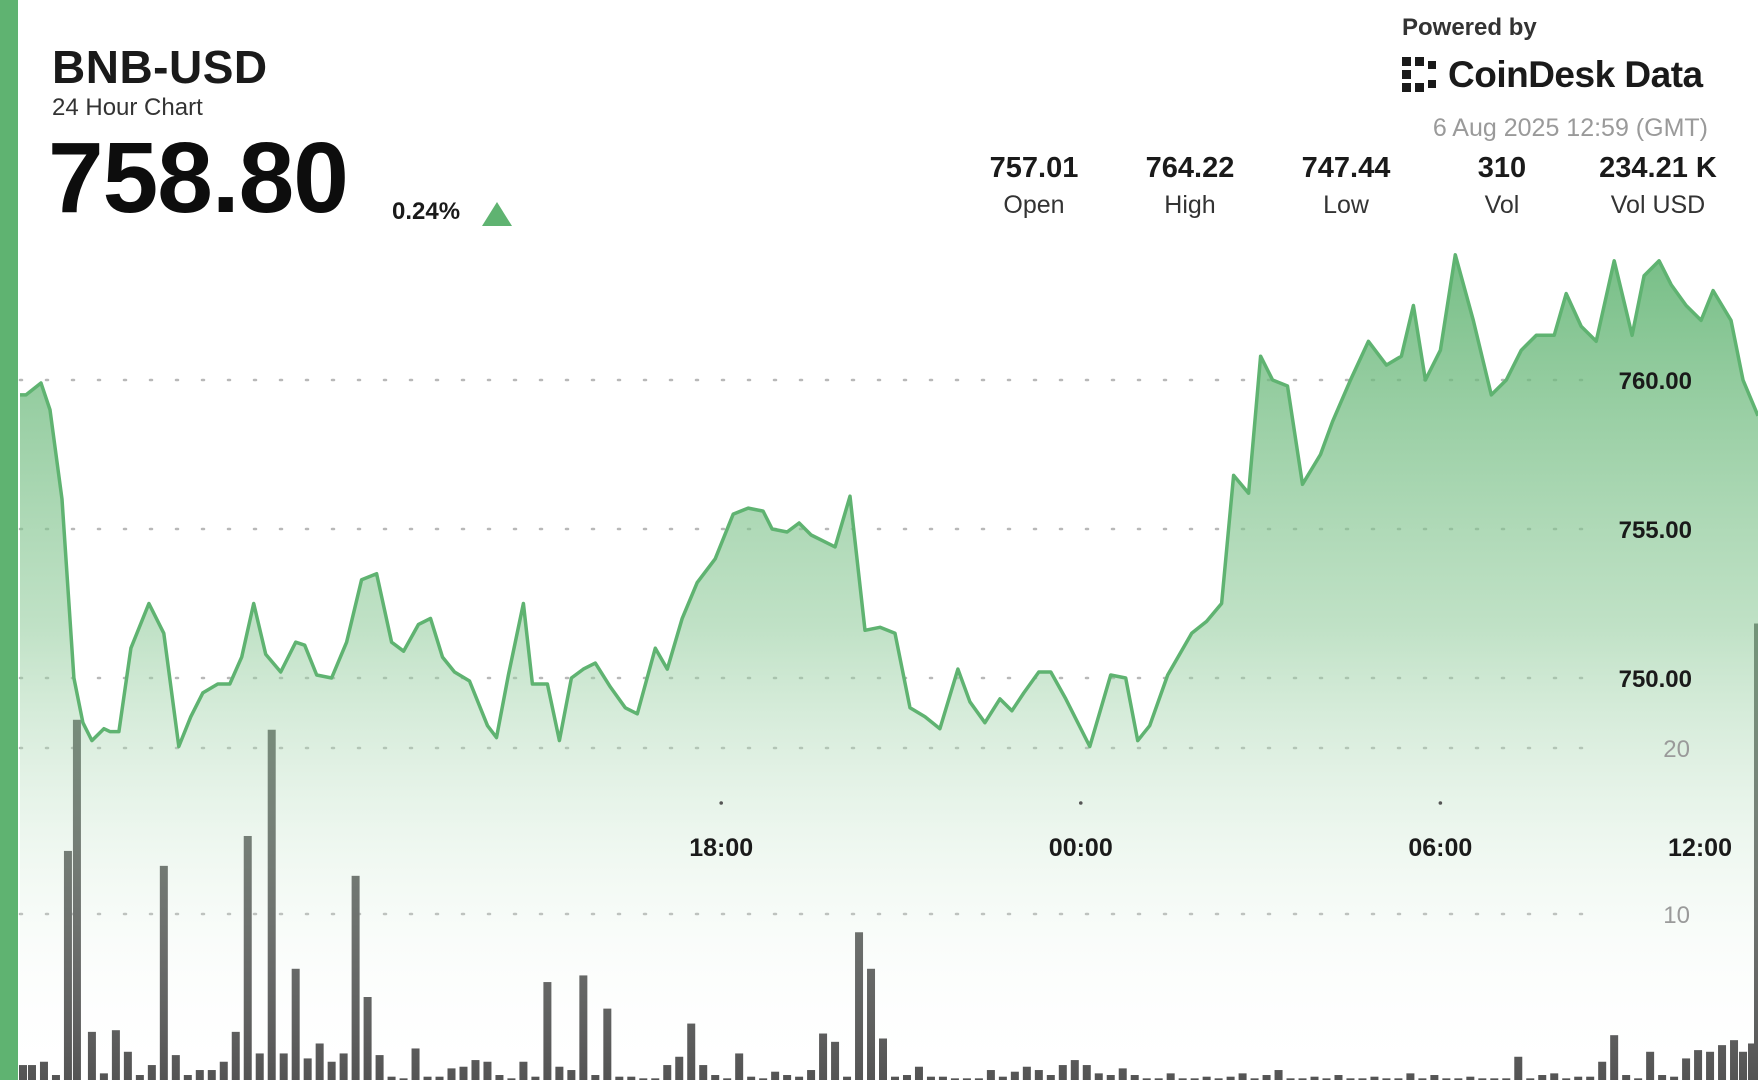 The height and width of the screenshot is (1080, 1758). What do you see at coordinates (1575, 74) in the screenshot?
I see `brand-name: CoinDesk Data` at bounding box center [1575, 74].